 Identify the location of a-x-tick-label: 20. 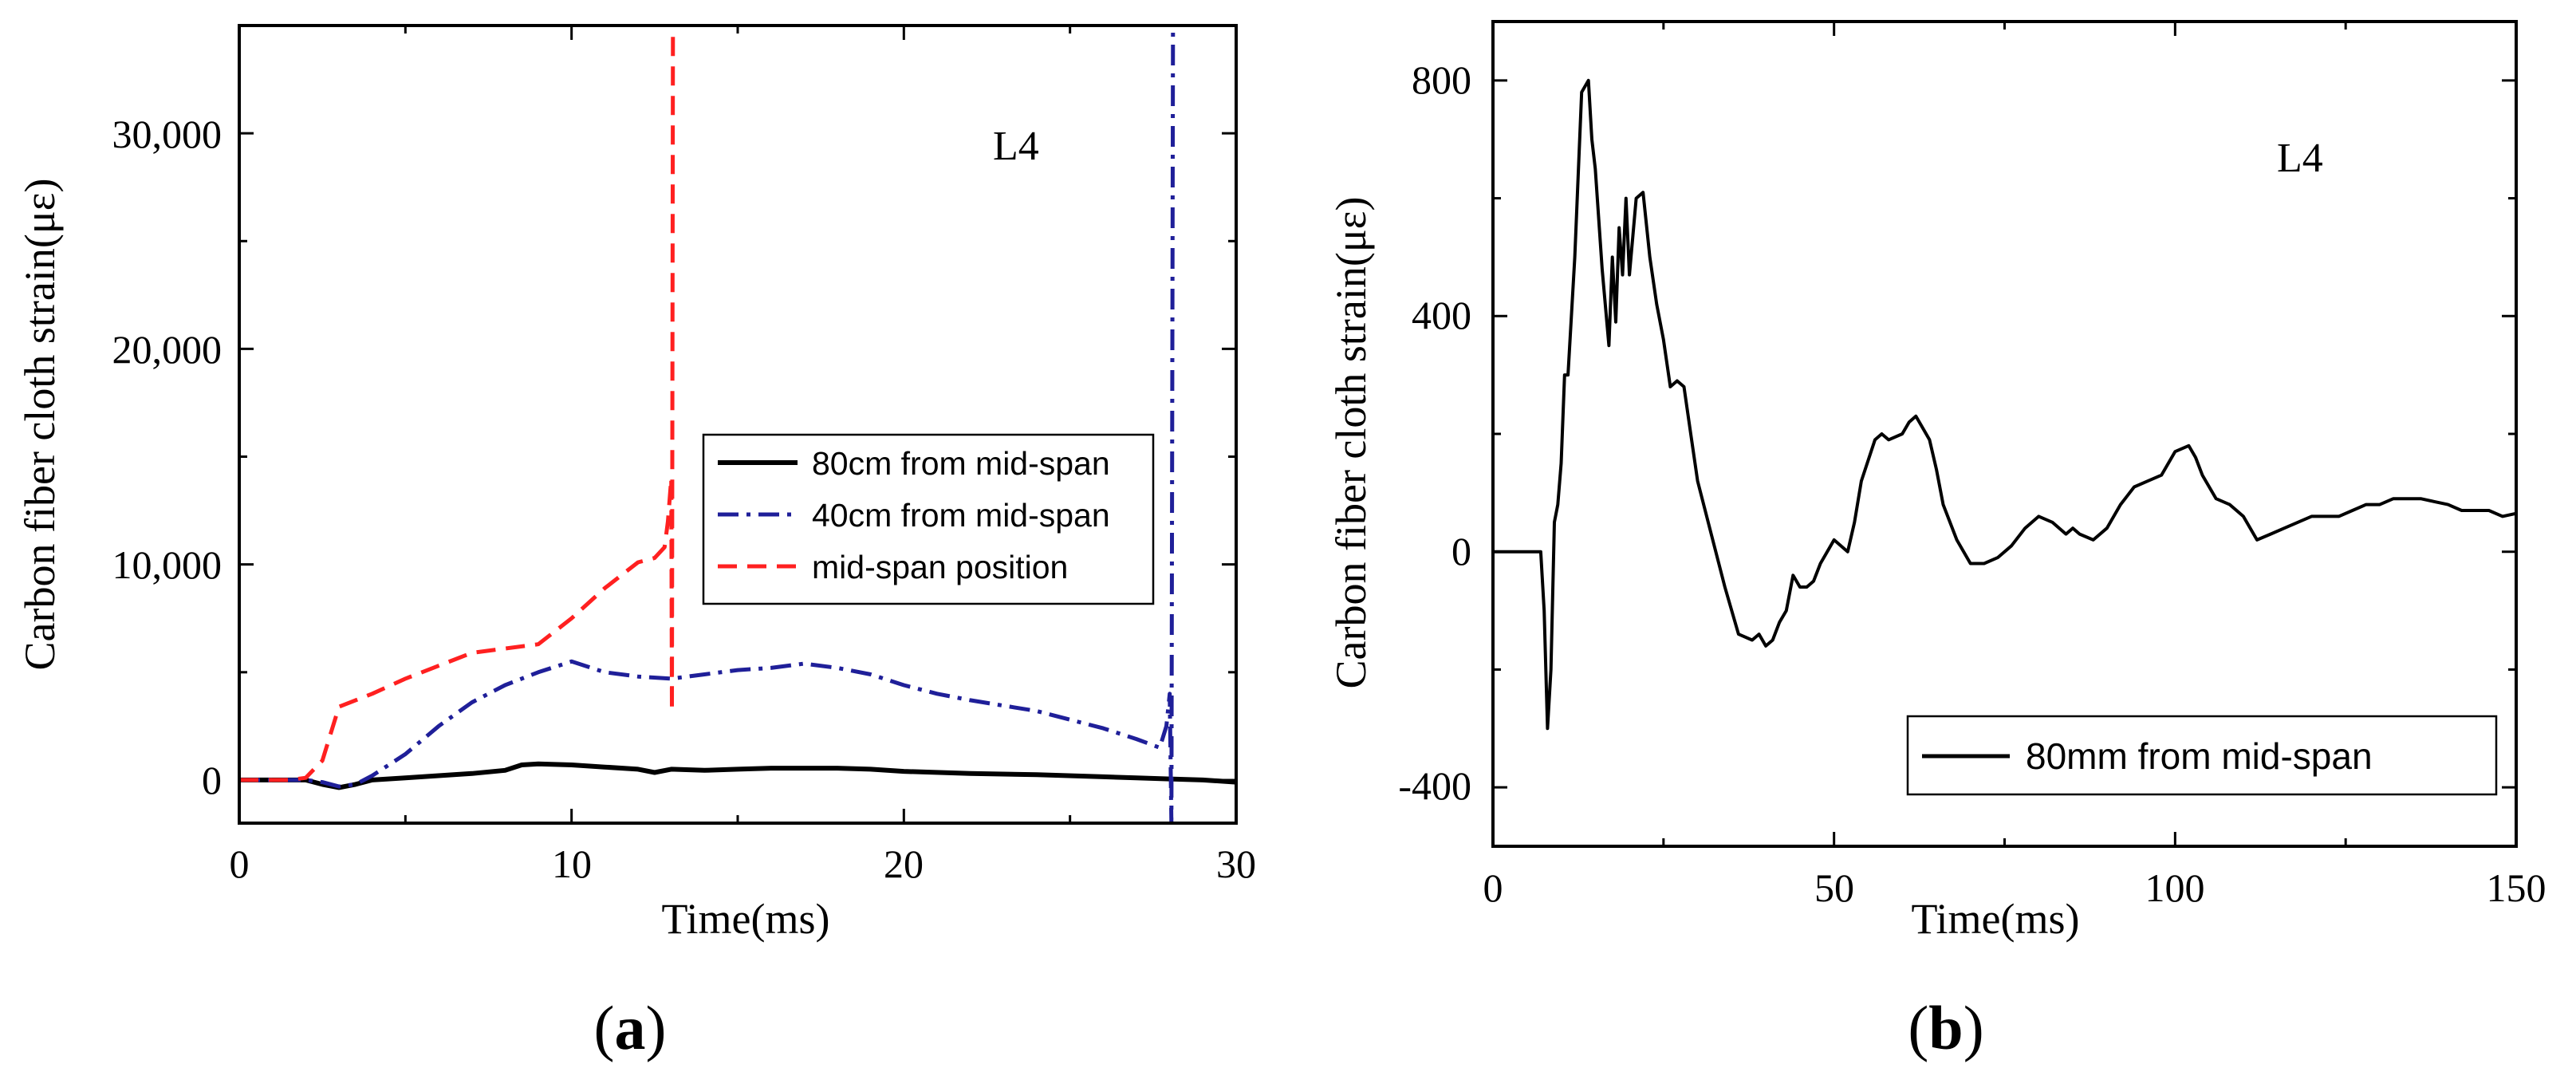
(904, 863).